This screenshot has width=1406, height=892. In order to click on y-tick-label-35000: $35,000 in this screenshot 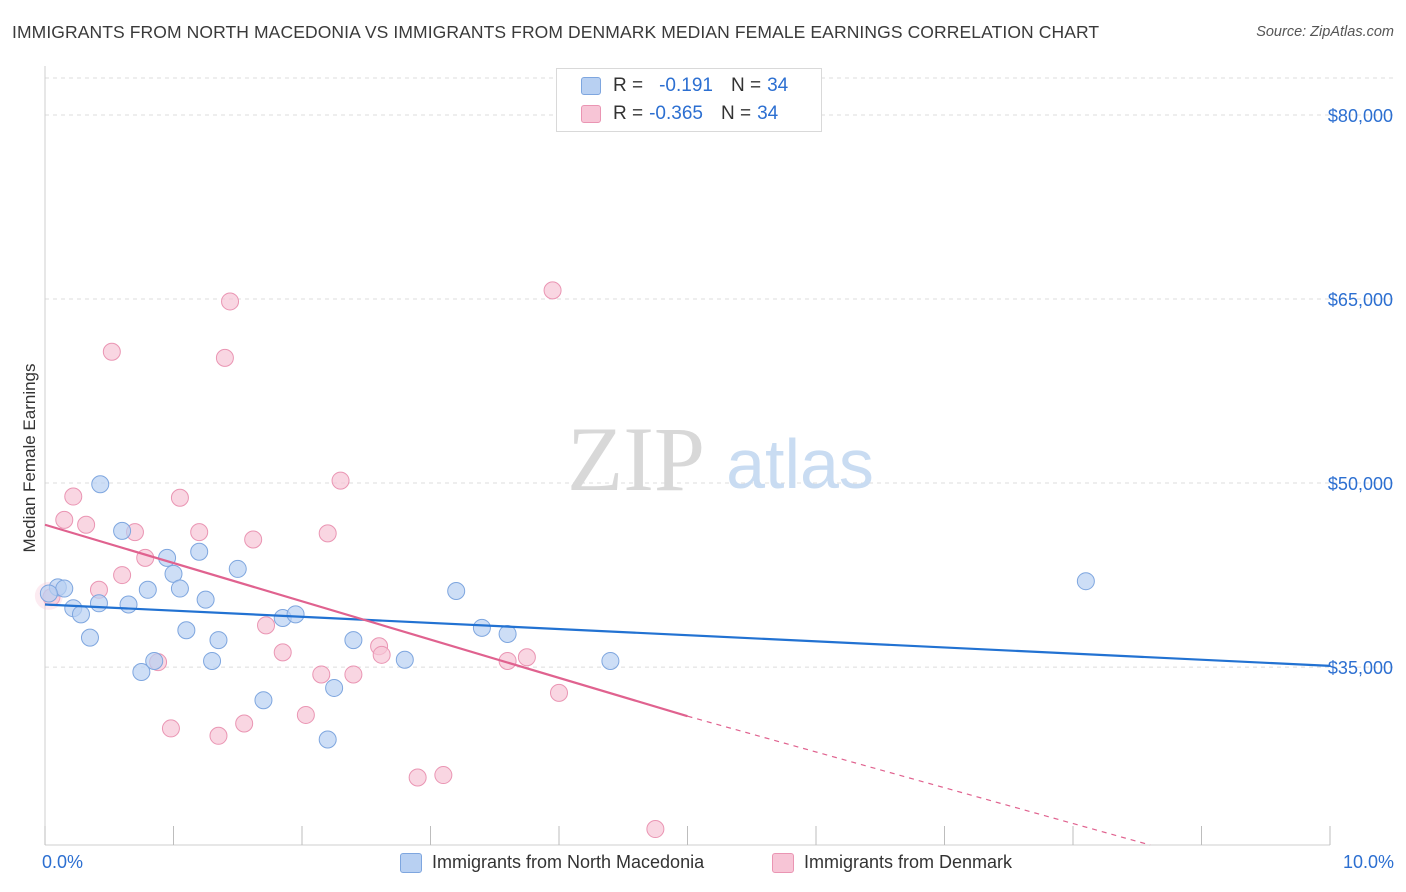, I will do `click(1360, 668)`.